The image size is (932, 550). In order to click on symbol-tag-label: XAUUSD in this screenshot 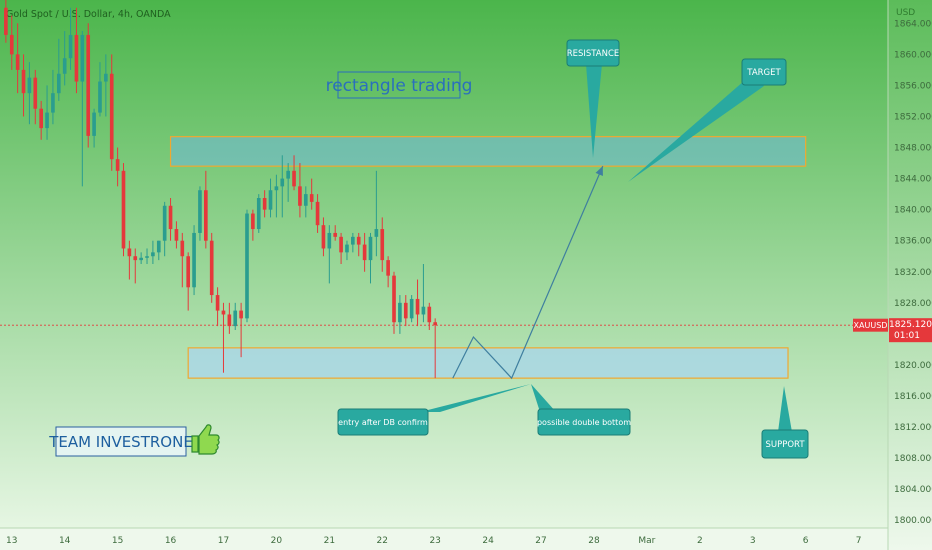, I will do `click(871, 325)`.